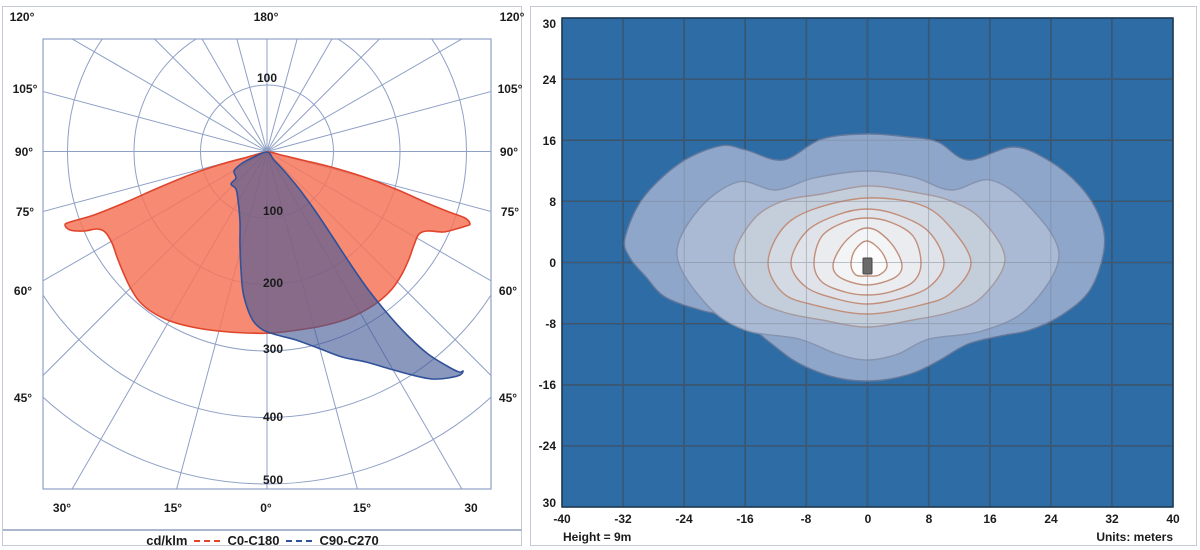  What do you see at coordinates (550, 324) in the screenshot?
I see `isolux-y-tick: -8` at bounding box center [550, 324].